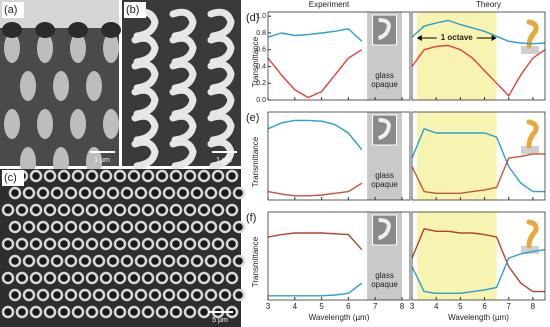  Describe the element at coordinates (261, 33) in the screenshot. I see `y-tick-label: 0.8` at that location.